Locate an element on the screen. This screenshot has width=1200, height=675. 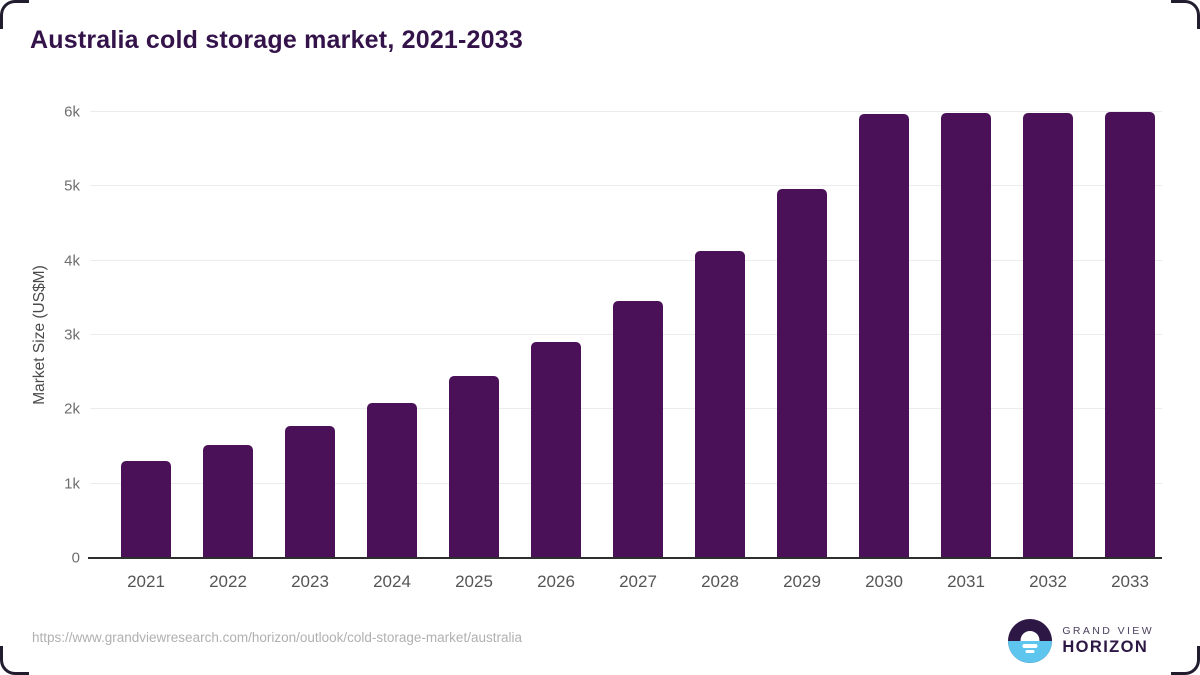
bar-2022 is located at coordinates (228, 501).